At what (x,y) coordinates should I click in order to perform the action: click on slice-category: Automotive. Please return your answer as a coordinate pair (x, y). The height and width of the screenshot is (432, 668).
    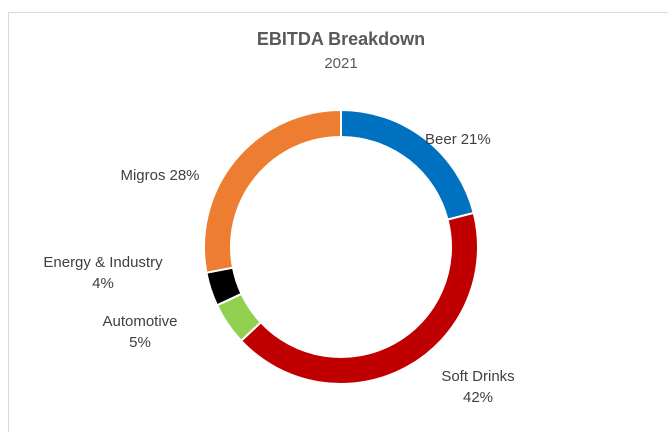
    Looking at the image, I should click on (139, 321).